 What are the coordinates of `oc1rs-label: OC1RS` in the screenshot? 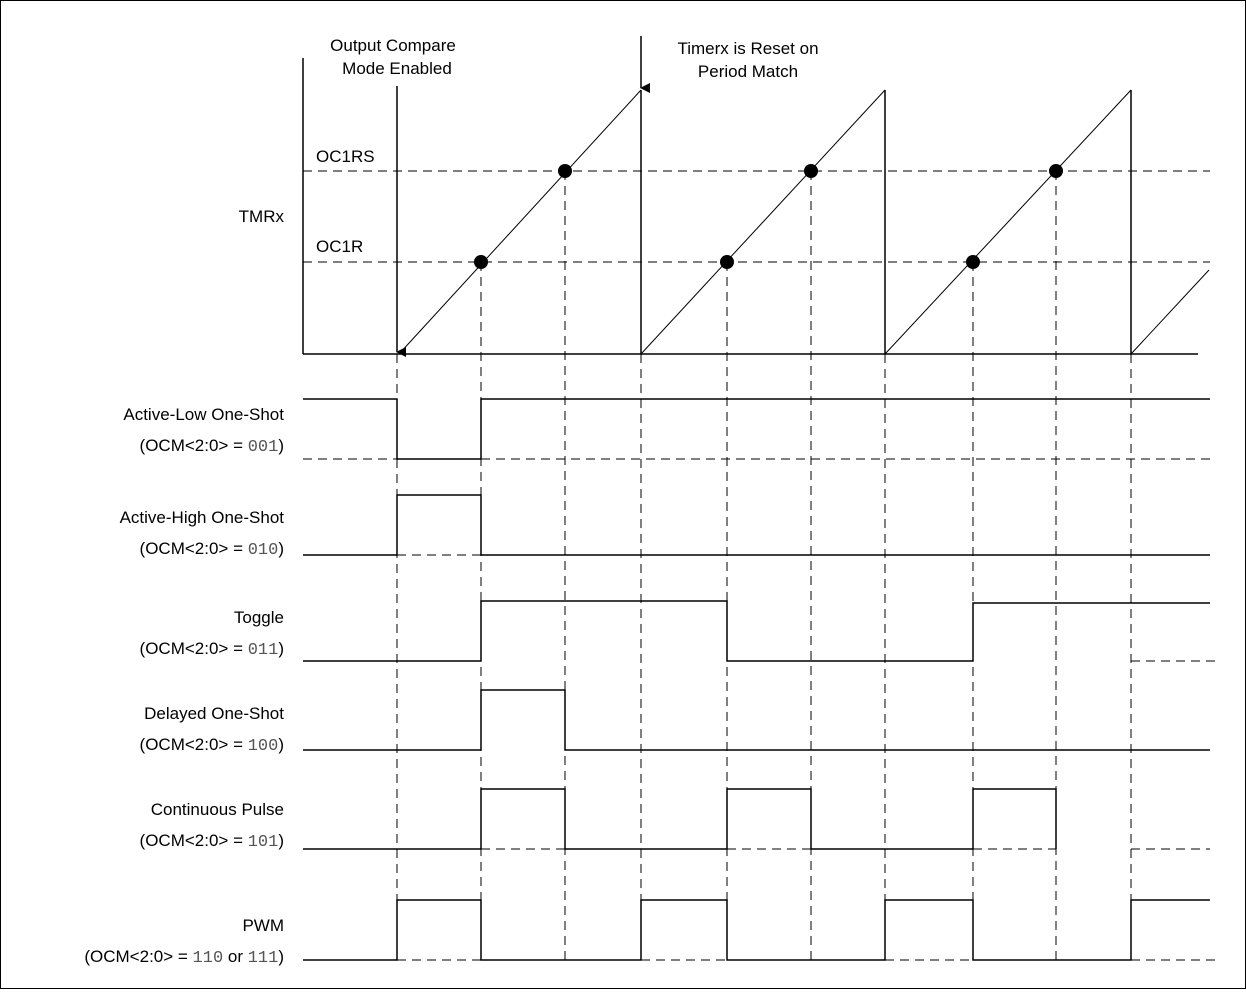 It's located at (345, 156).